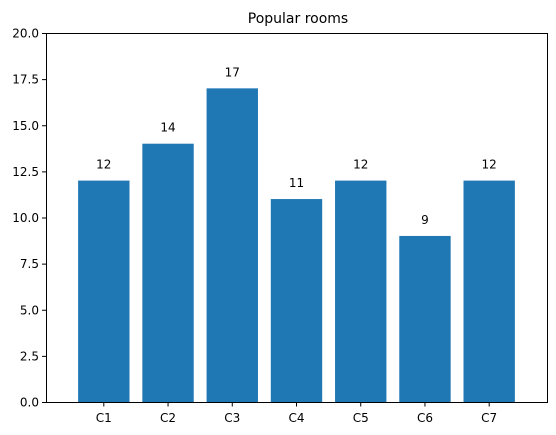 The height and width of the screenshot is (435, 556). Describe the element at coordinates (425, 418) in the screenshot. I see `x-tick-label-c6: C6` at that location.